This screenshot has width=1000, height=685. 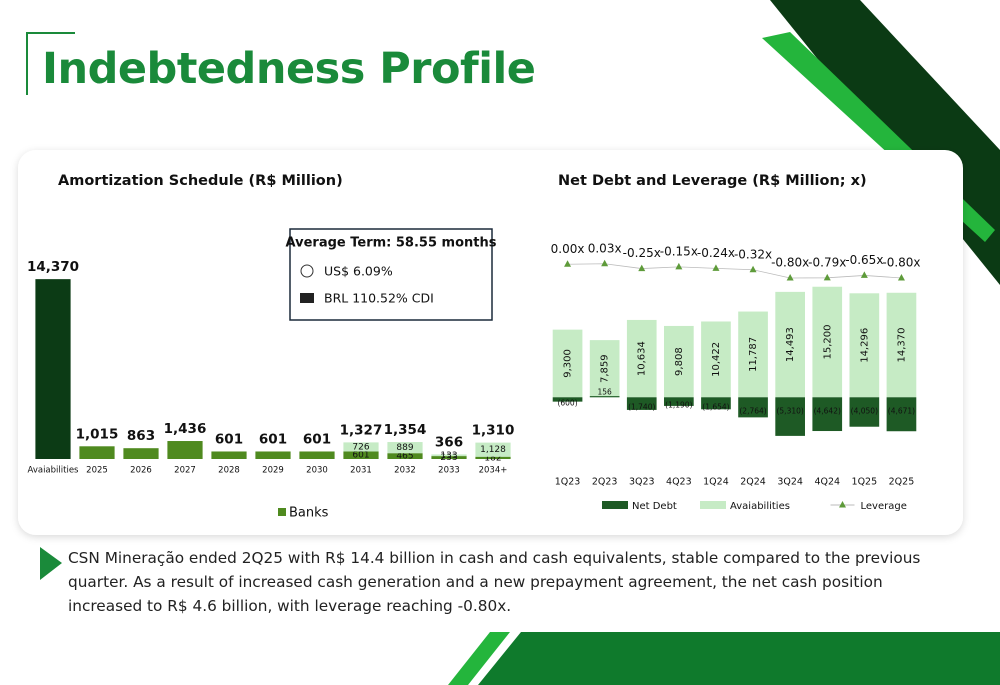 What do you see at coordinates (679, 482) in the screenshot?
I see `x-tick-label: 4Q23` at bounding box center [679, 482].